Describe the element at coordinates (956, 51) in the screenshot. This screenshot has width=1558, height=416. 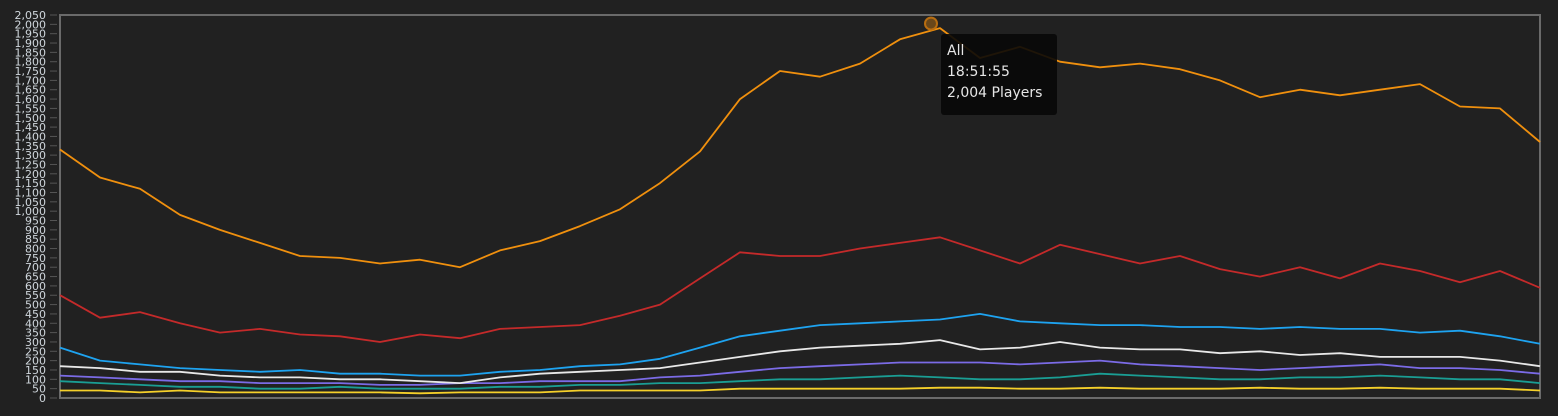
I see `tooltip-series: All` at that location.